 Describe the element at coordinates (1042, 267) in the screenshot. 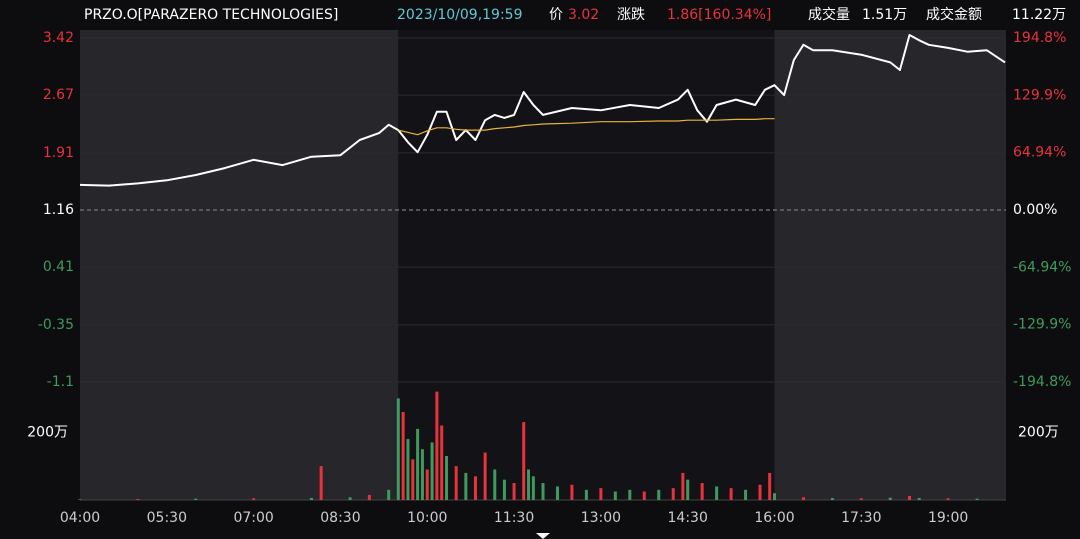

I see `y2-tick-label: -64.94%` at that location.